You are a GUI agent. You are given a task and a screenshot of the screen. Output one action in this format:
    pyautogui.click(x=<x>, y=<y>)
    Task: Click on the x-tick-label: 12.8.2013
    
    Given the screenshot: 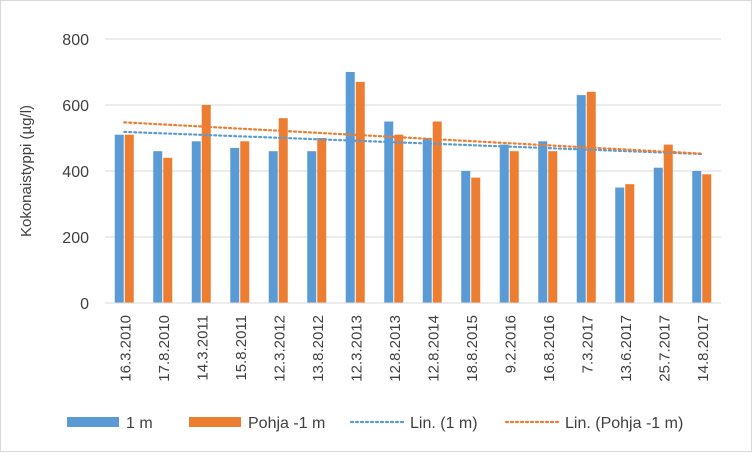 What is the action you would take?
    pyautogui.click(x=395, y=348)
    